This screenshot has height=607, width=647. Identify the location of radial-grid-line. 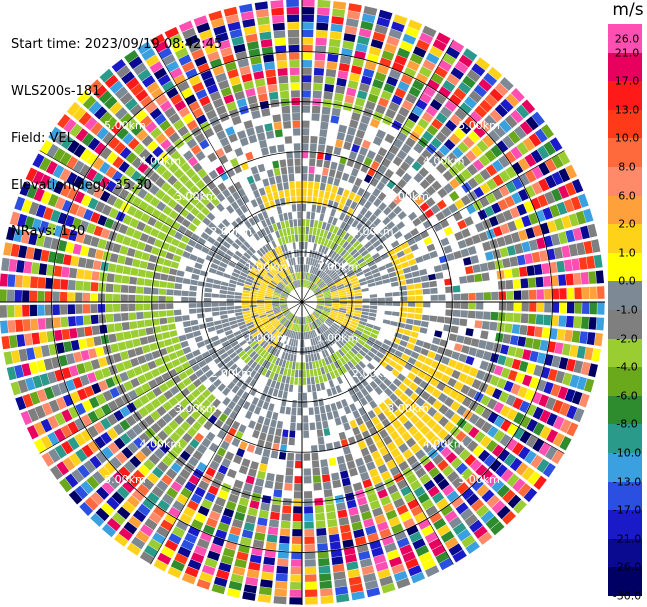
(171, 226).